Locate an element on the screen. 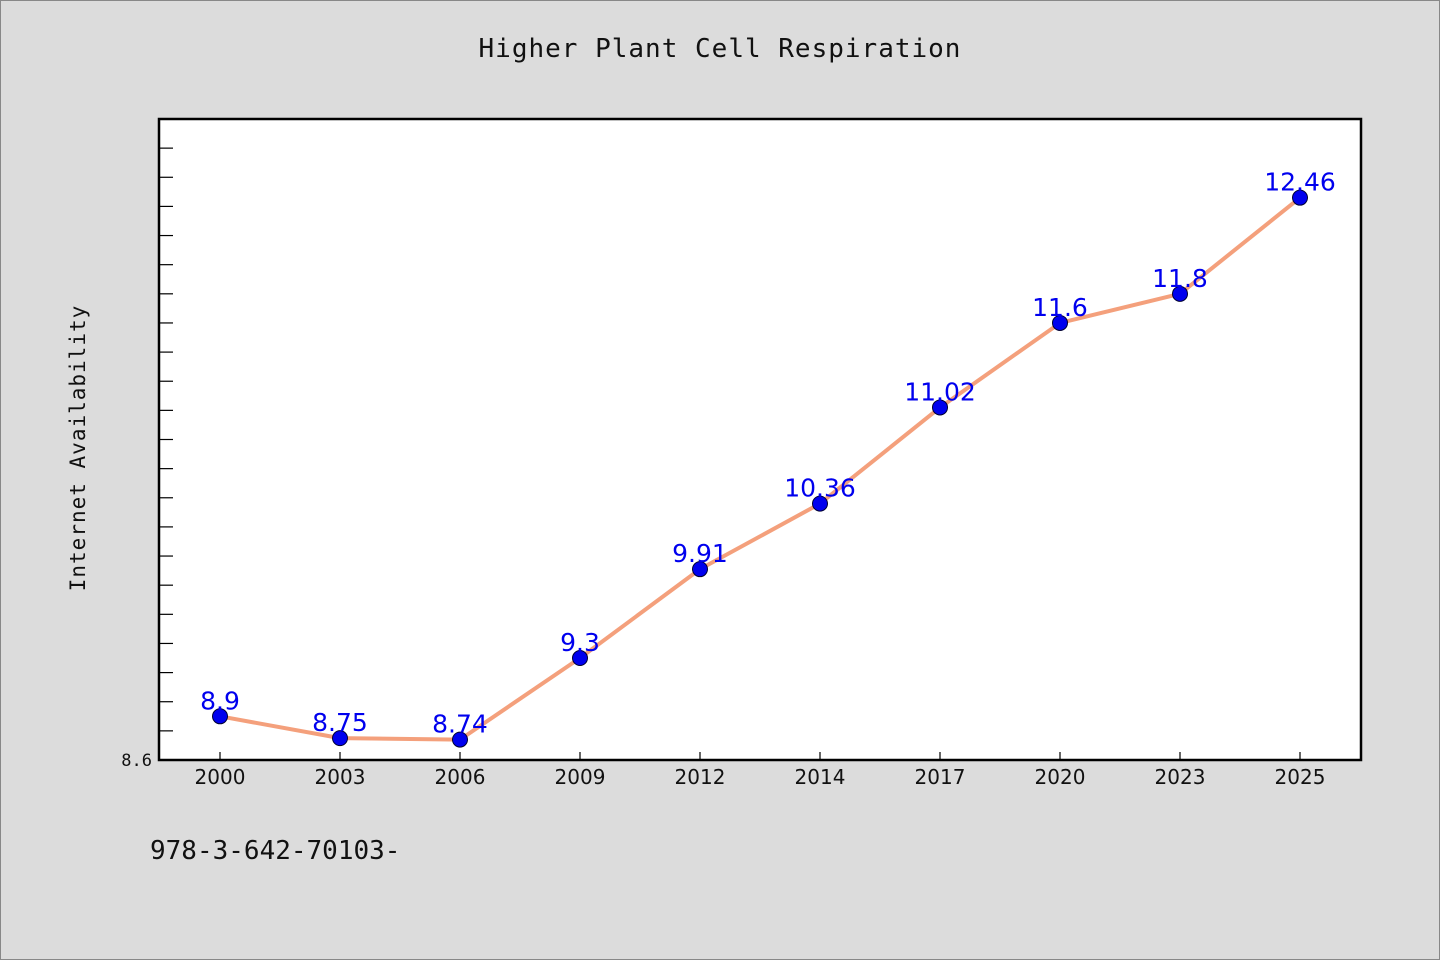 This screenshot has height=960, width=1440. y-axis-ticks is located at coordinates (166, 454).